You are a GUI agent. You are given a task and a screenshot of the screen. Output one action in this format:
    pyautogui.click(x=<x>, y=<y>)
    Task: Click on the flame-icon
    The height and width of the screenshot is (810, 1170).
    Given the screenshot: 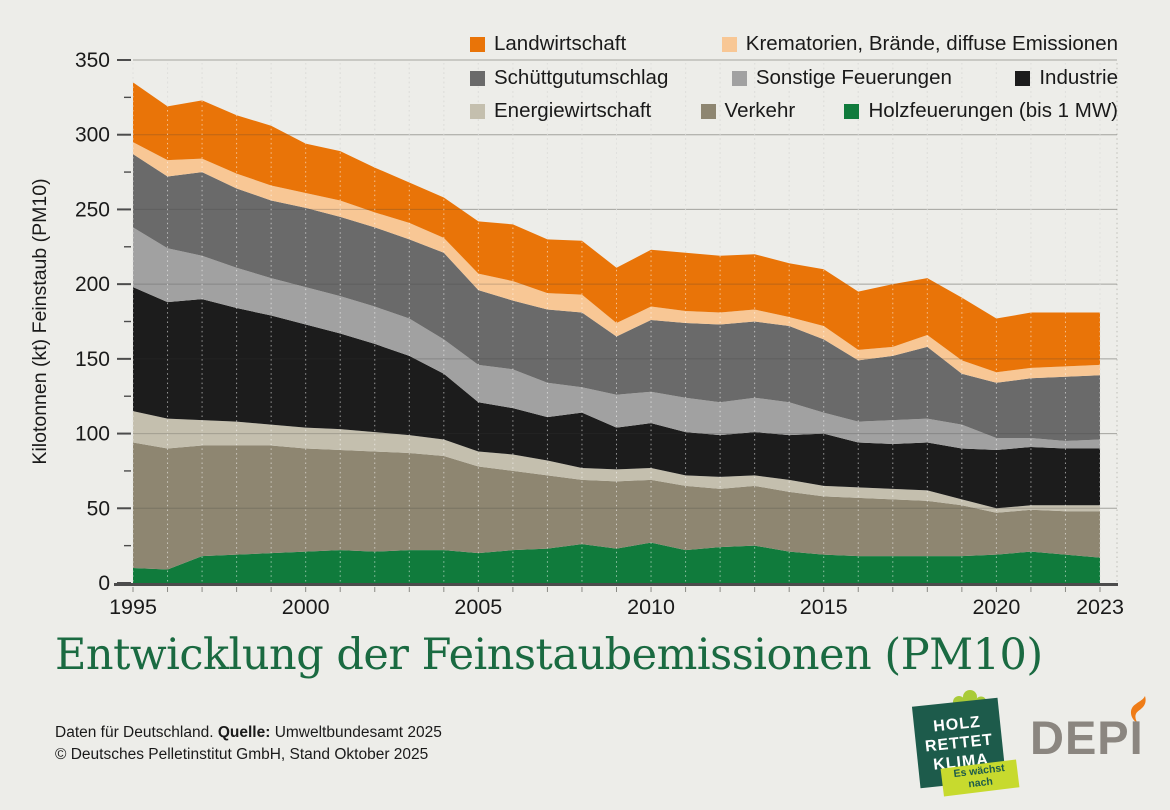 What is the action you would take?
    pyautogui.click(x=1138, y=709)
    